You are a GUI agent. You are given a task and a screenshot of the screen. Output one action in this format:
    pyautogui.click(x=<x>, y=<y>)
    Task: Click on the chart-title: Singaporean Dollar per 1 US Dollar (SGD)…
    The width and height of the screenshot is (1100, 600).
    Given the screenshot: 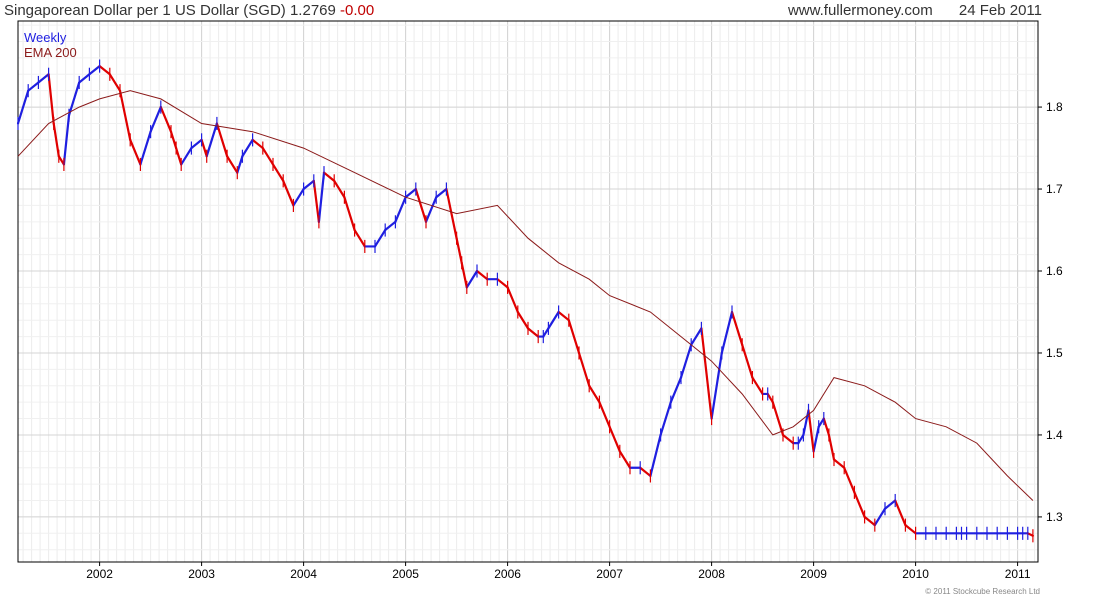 What is the action you would take?
    pyautogui.click(x=189, y=10)
    